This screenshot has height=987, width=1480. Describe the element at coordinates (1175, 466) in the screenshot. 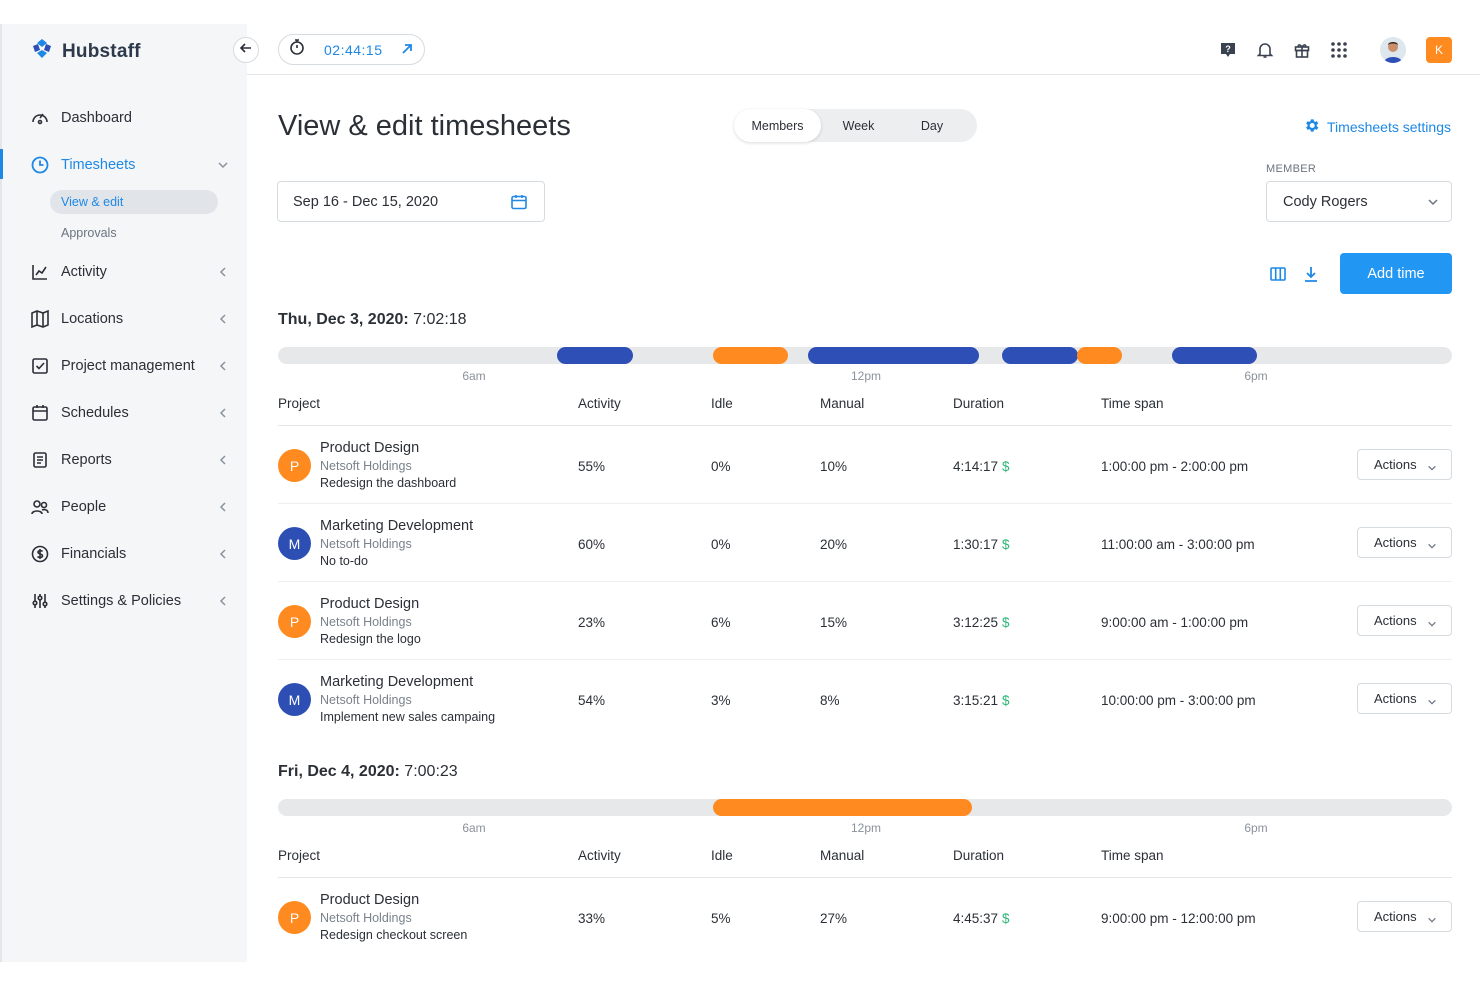

I see `time-span-value: 1:00:00 pm - 2:00:00 pm` at that location.